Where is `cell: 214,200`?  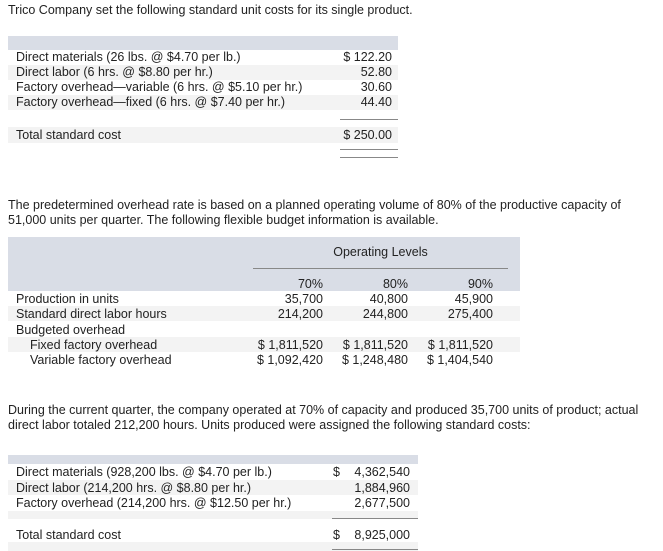 cell: 214,200 is located at coordinates (300, 314).